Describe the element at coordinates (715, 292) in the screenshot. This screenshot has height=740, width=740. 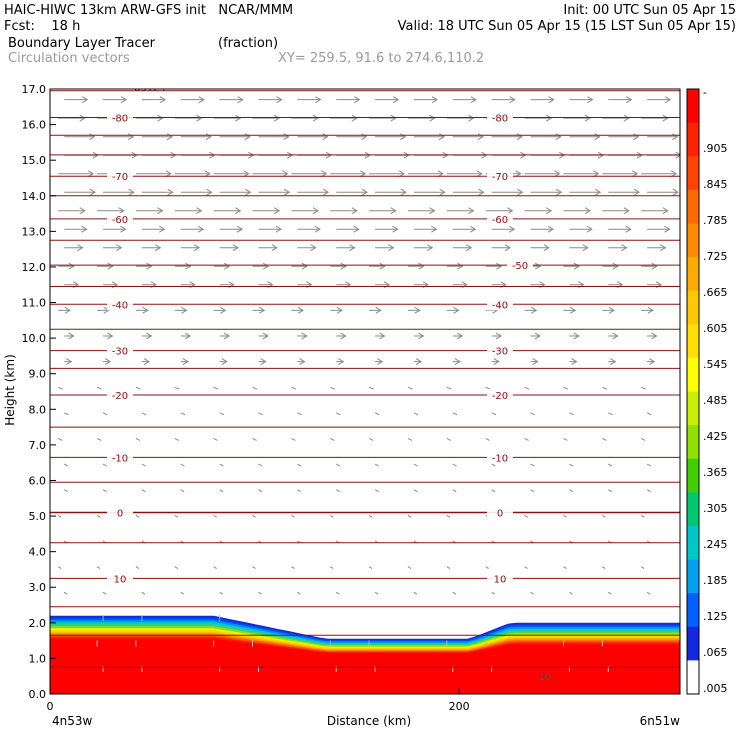
I see `colorbar-label: .665` at that location.